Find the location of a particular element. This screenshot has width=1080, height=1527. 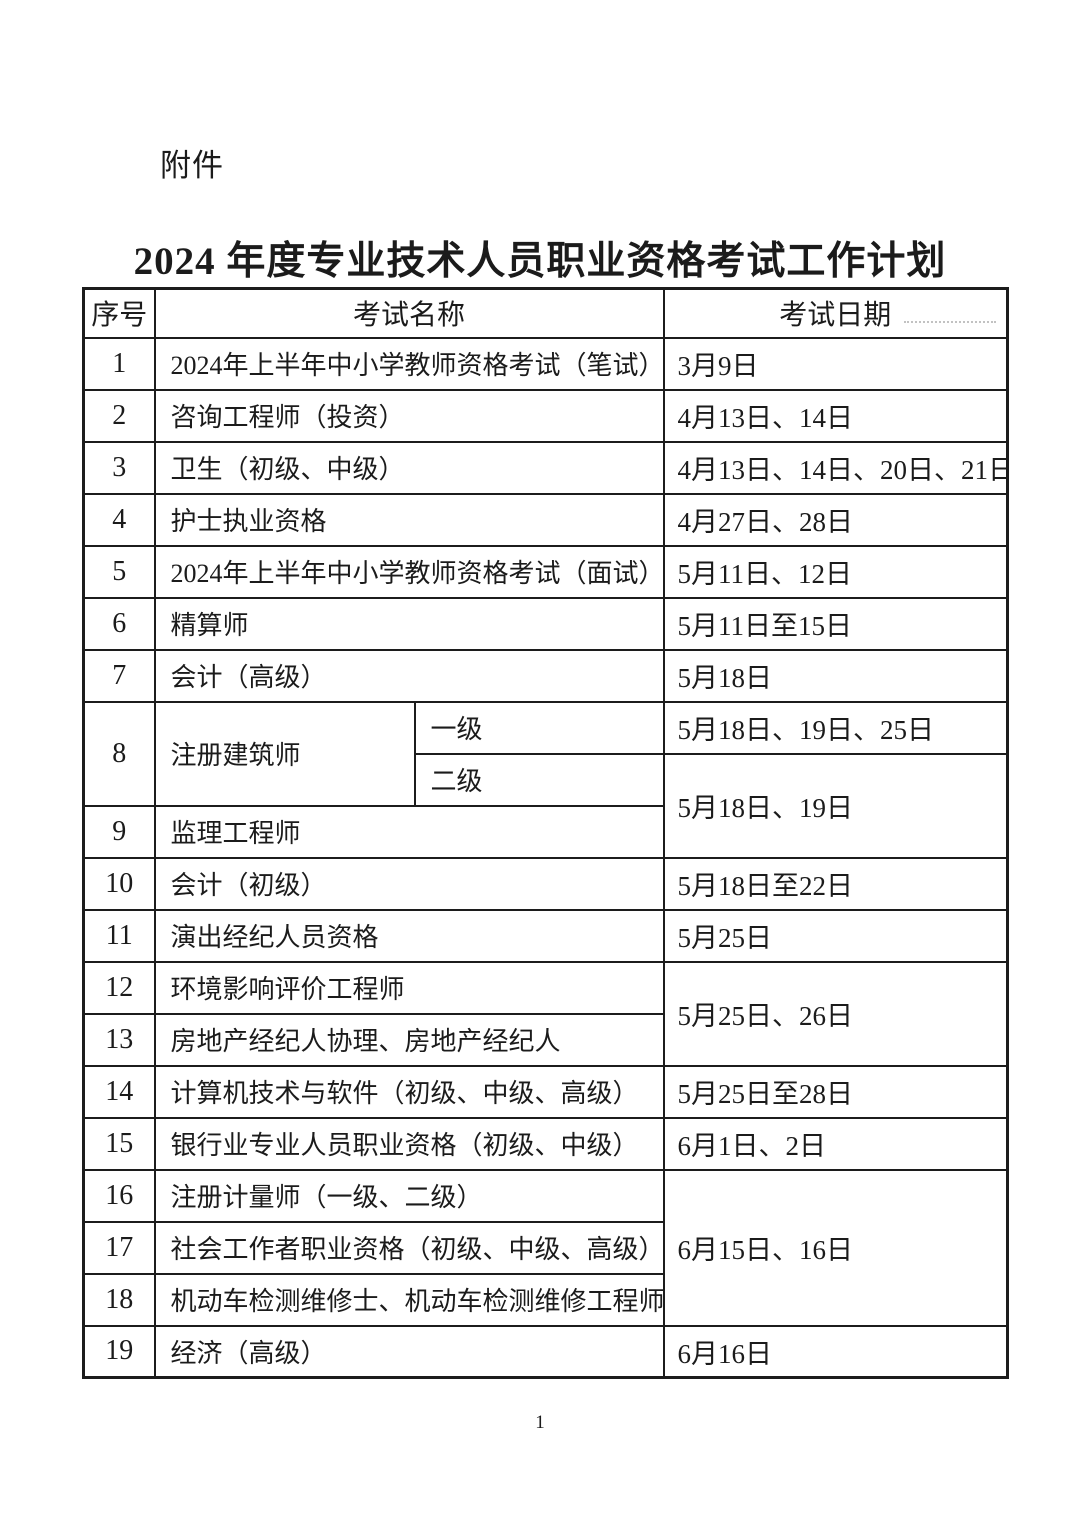

table-row: 12 环境影响评价工程师 5月25日、26日 is located at coordinates (545, 1013).